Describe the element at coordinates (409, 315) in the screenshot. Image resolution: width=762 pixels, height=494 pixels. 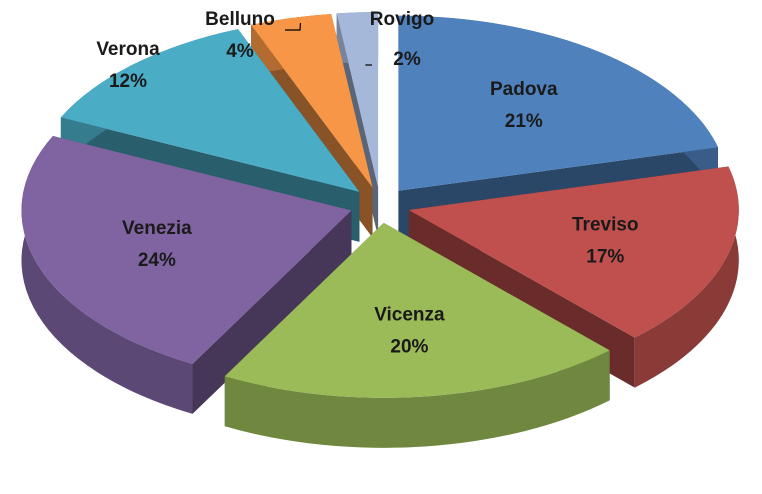
I see `slice-label: Vicenza` at that location.